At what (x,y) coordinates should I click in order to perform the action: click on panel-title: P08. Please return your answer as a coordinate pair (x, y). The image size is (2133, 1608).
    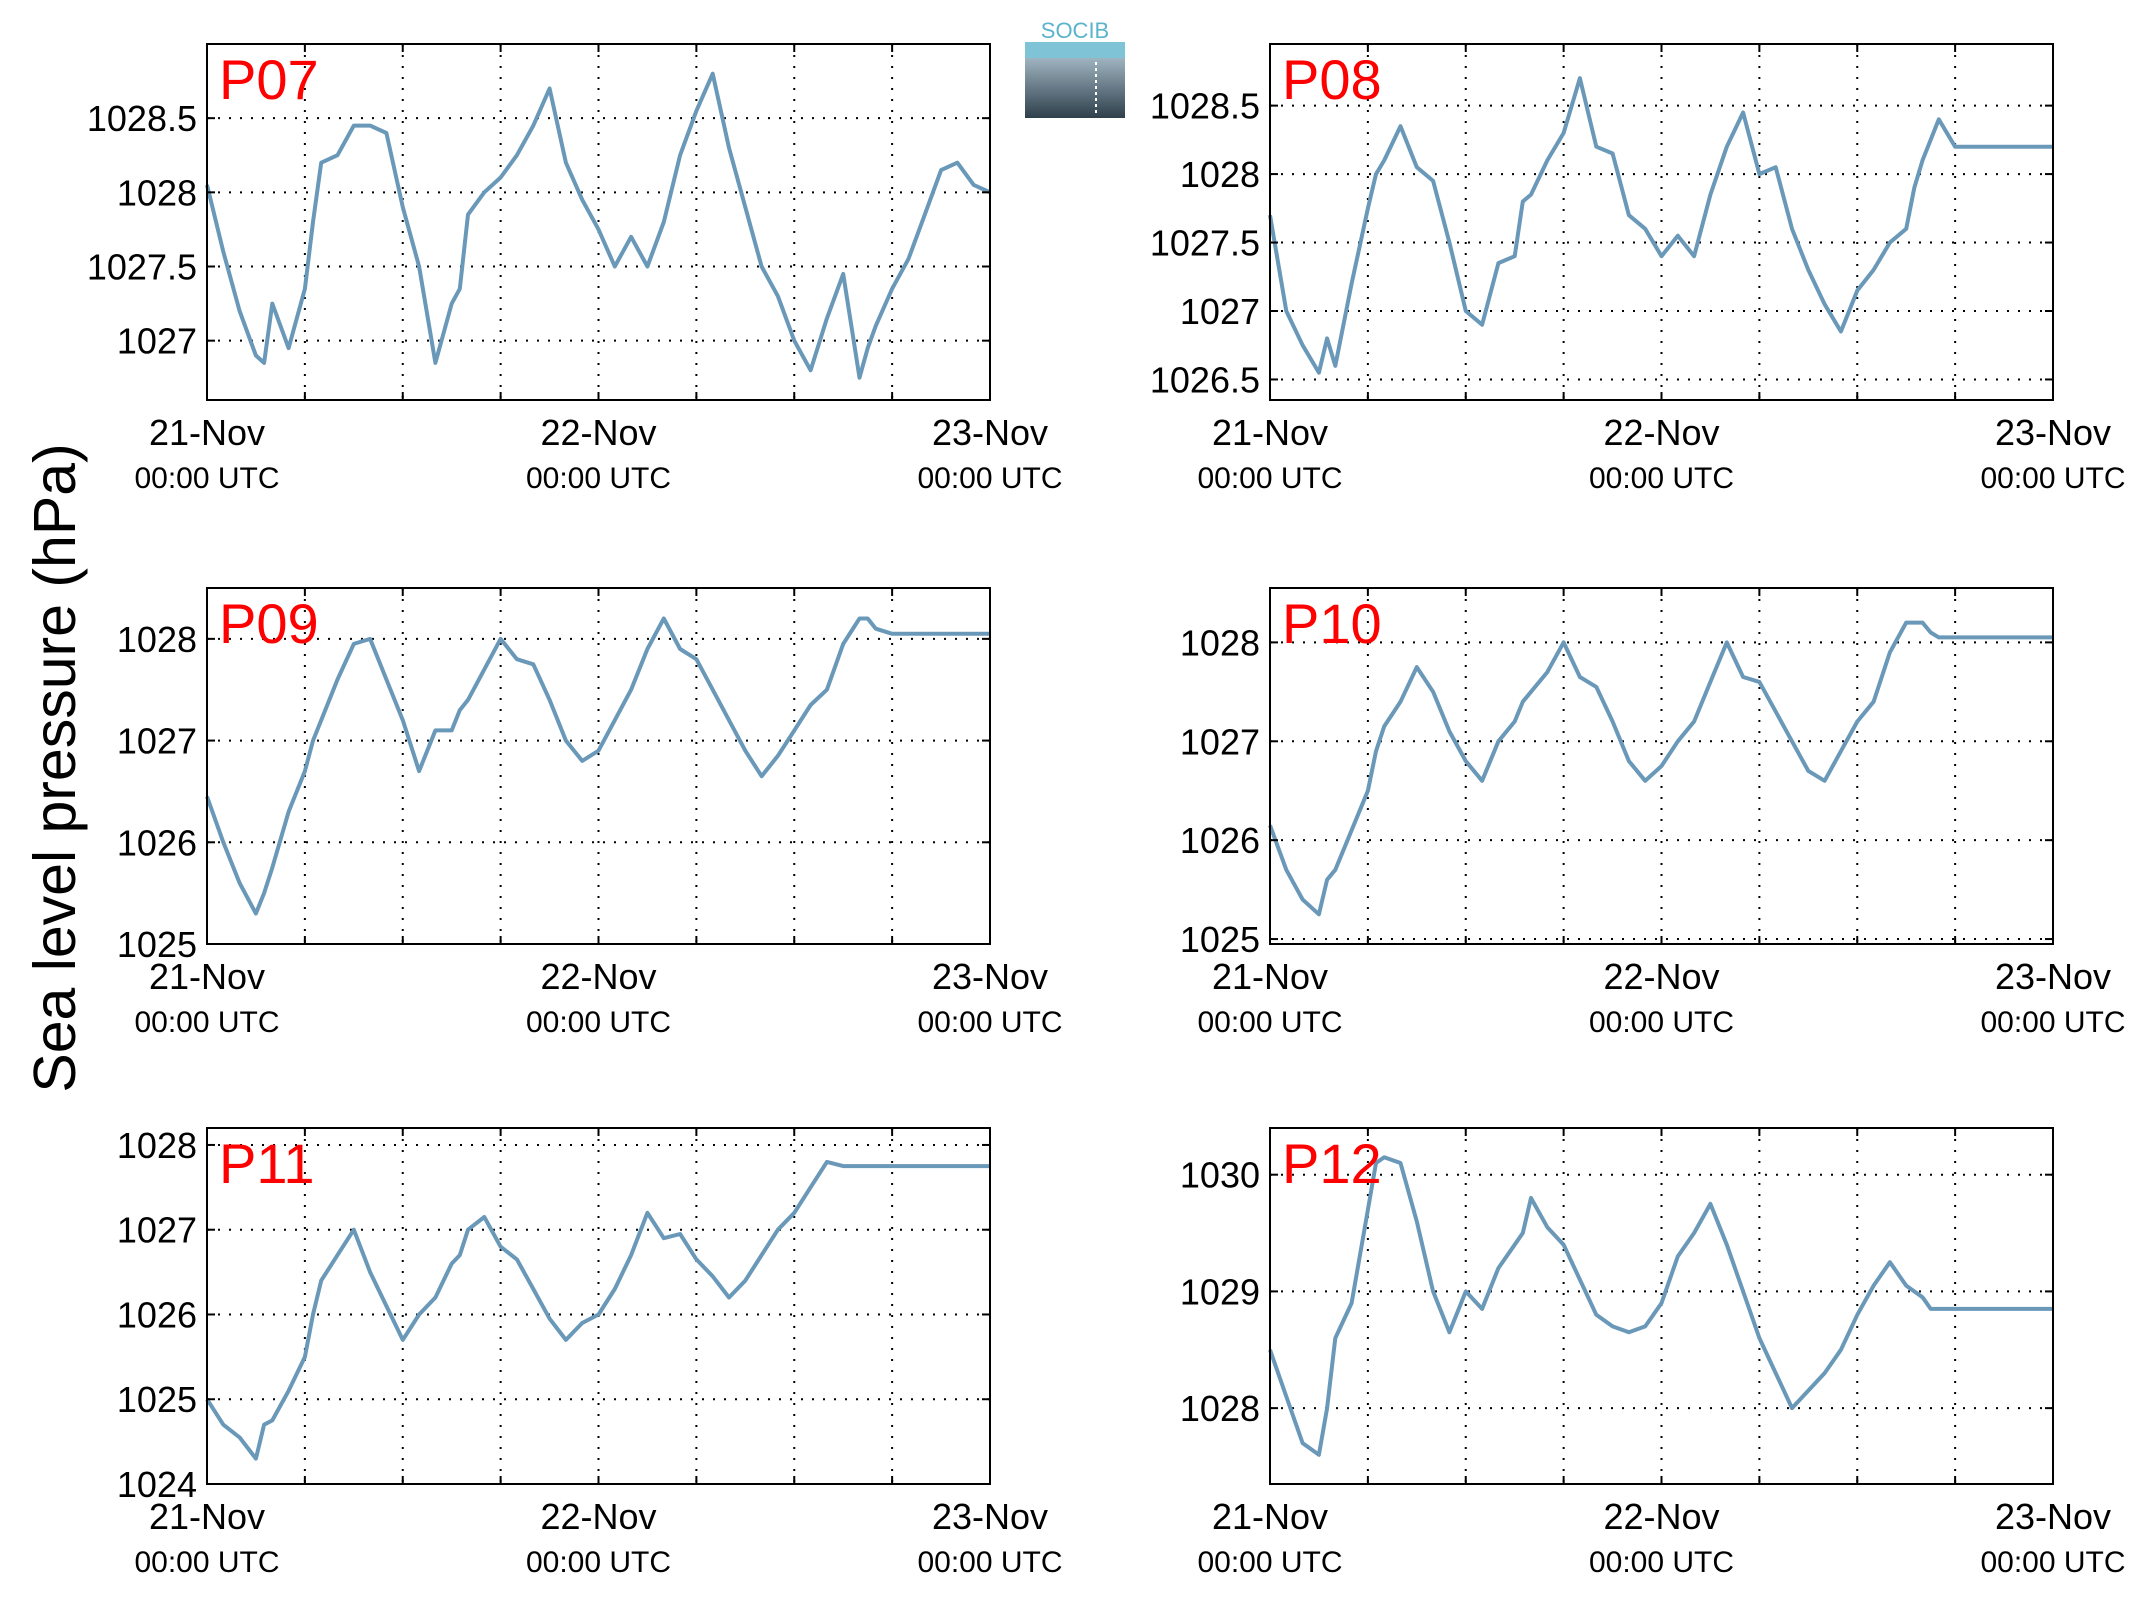
    Looking at the image, I should click on (1332, 79).